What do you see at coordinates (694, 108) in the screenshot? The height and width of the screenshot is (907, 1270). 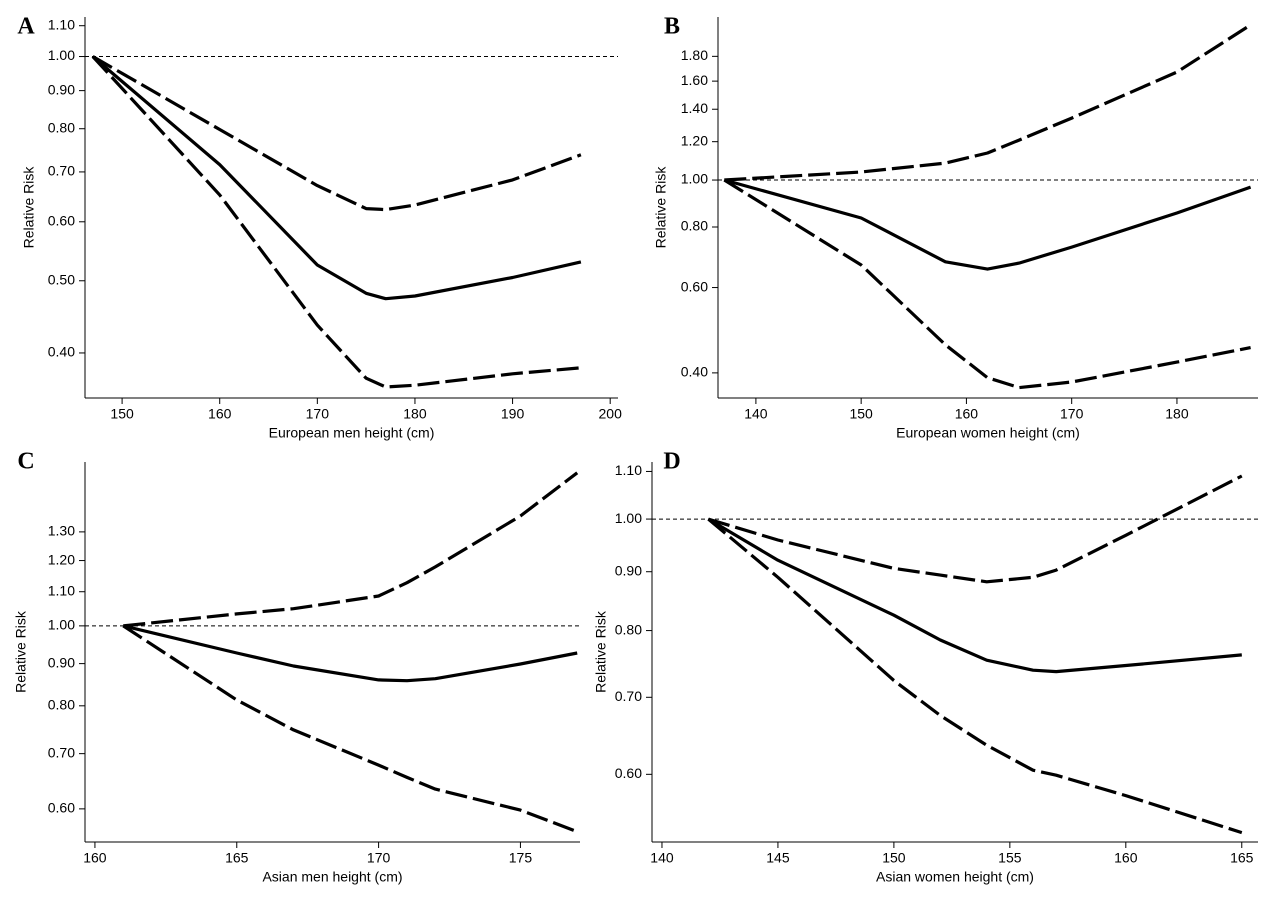 I see `y-tick-label: 1.40` at bounding box center [694, 108].